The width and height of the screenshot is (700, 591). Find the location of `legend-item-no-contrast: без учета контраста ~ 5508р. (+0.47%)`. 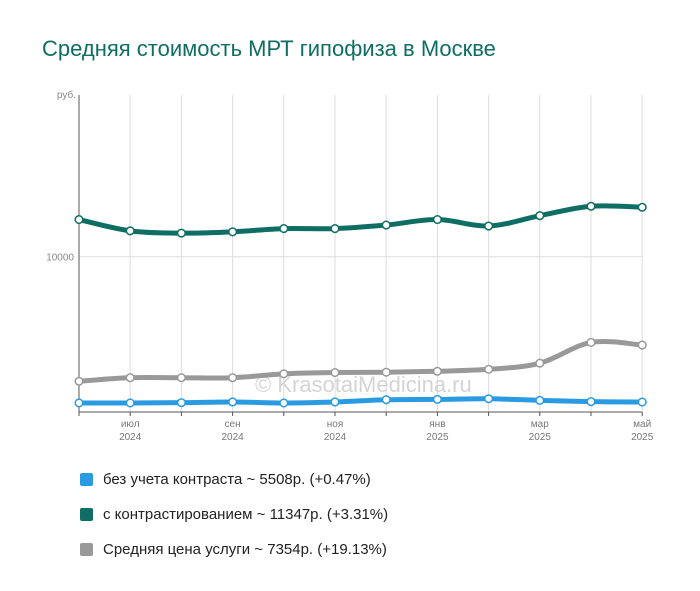

legend-item-no-contrast: без учета контраста ~ 5508р. (+0.47%) is located at coordinates (234, 479).